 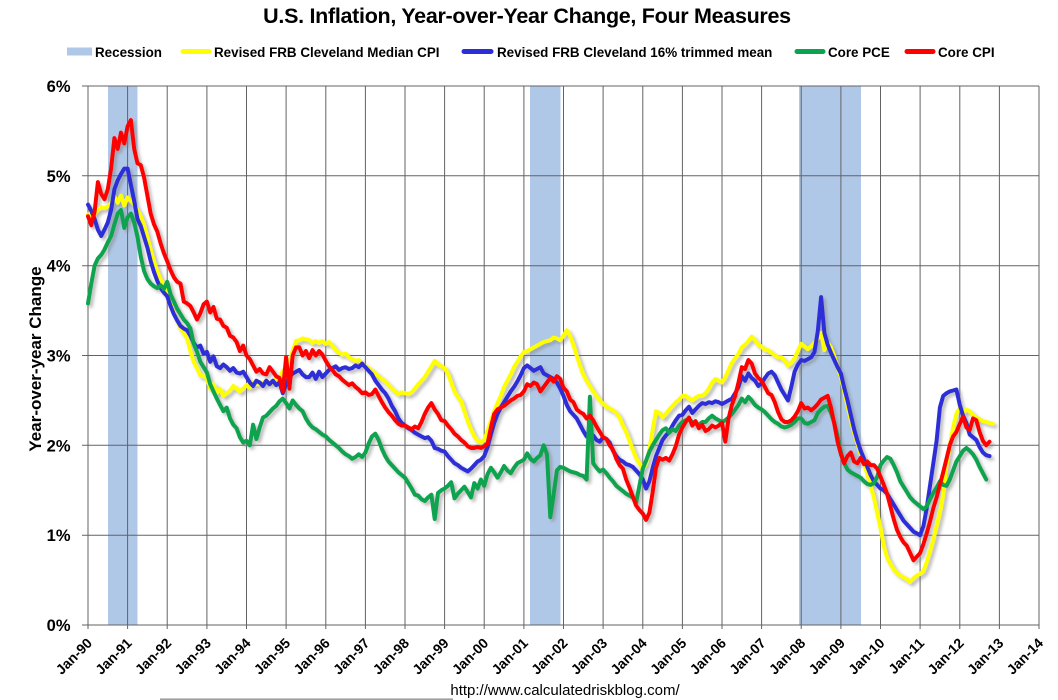 I want to click on svg-text: 3%, so click(x=59, y=357).